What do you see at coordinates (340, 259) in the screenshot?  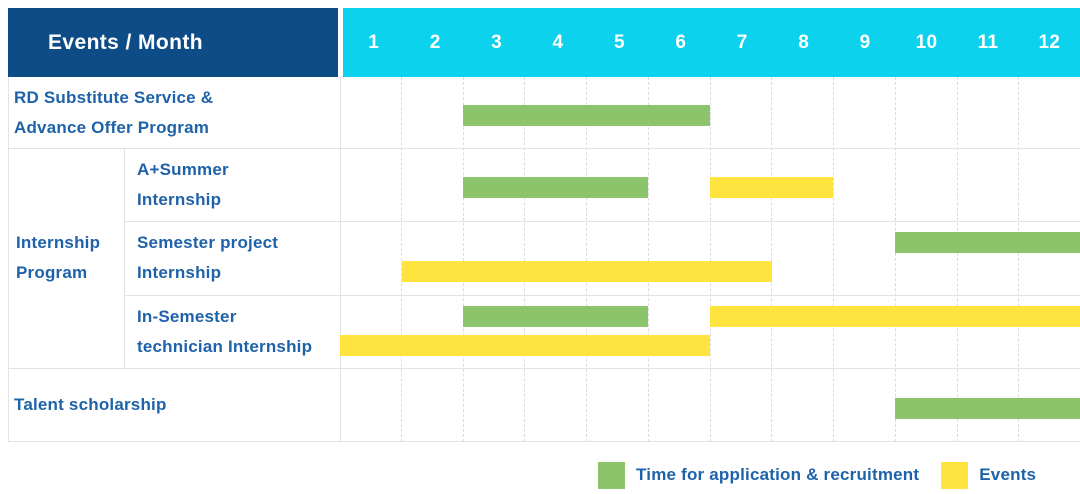 I see `label-months-divider` at bounding box center [340, 259].